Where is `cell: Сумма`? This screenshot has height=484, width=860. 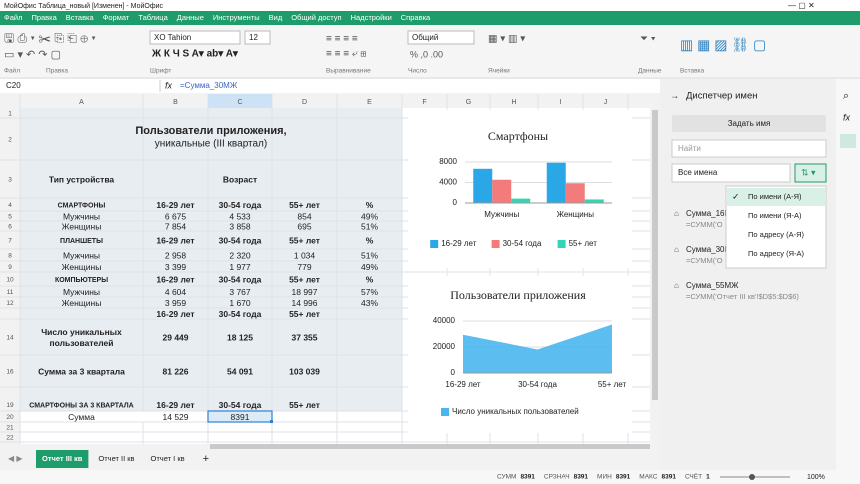
cell: Сумма is located at coordinates (81, 417).